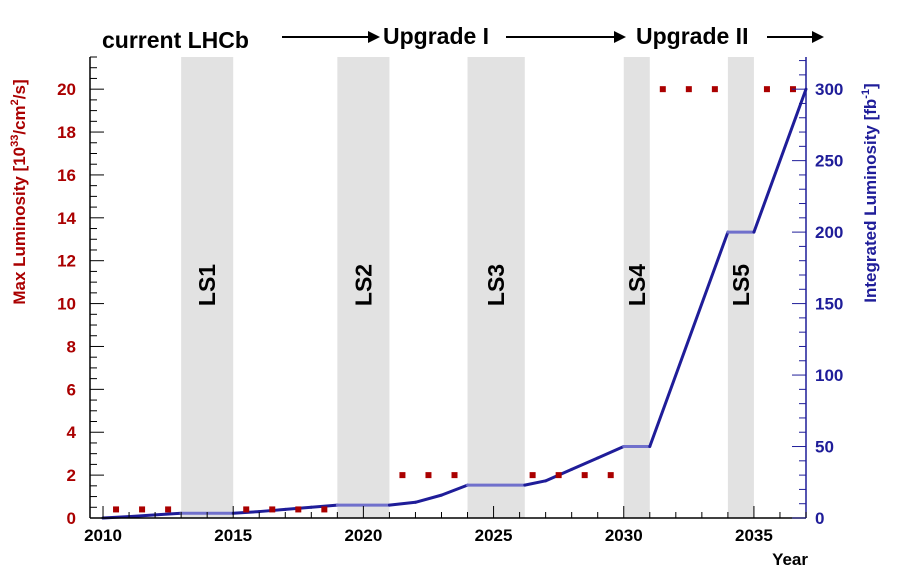 The image size is (898, 575). What do you see at coordinates (829, 232) in the screenshot?
I see `y-right-tick-label: 200` at bounding box center [829, 232].